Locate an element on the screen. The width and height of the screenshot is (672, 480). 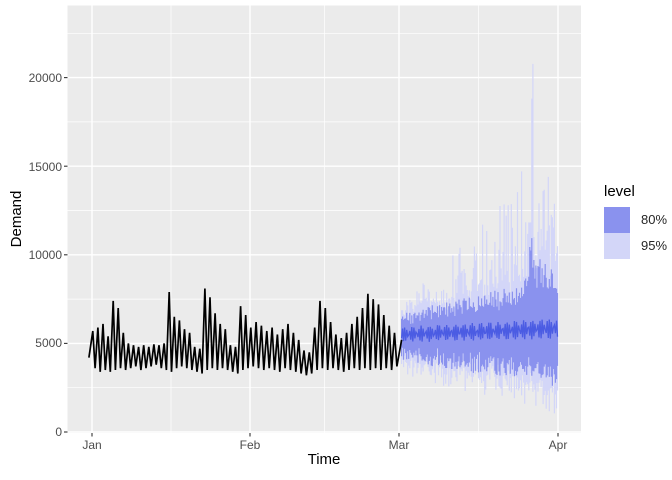
legend-label-95: 95% is located at coordinates (654, 245).